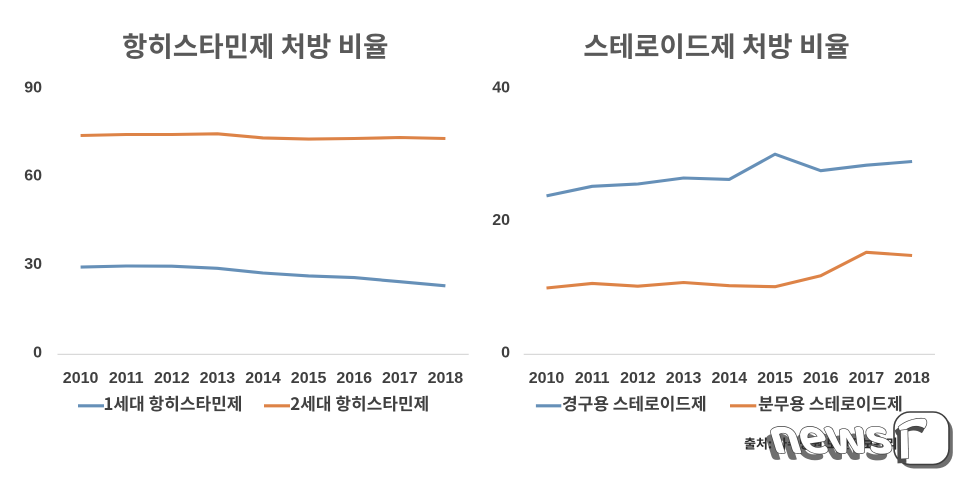 This screenshot has width=960, height=484. What do you see at coordinates (501, 220) in the screenshot?
I see `svg-text: 20` at bounding box center [501, 220].